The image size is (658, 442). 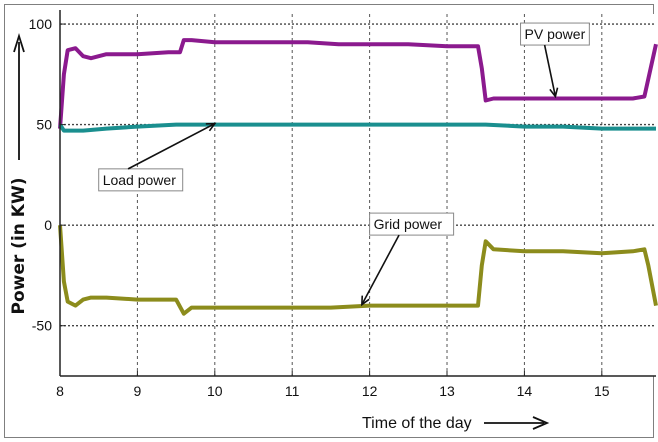 What do you see at coordinates (602, 391) in the screenshot?
I see `x-tick-label: 15` at bounding box center [602, 391].